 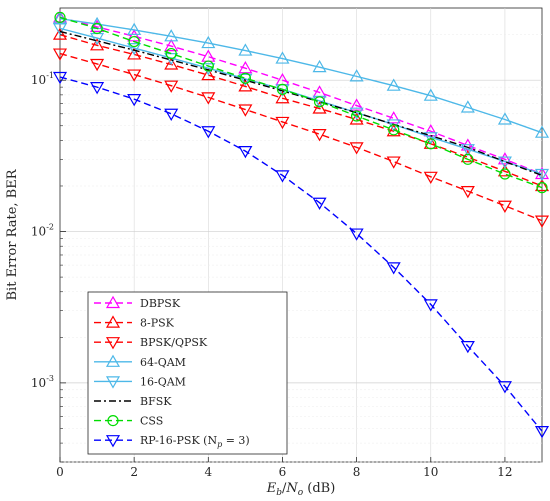 I want to click on legend-entry: BFSK, so click(x=133, y=401).